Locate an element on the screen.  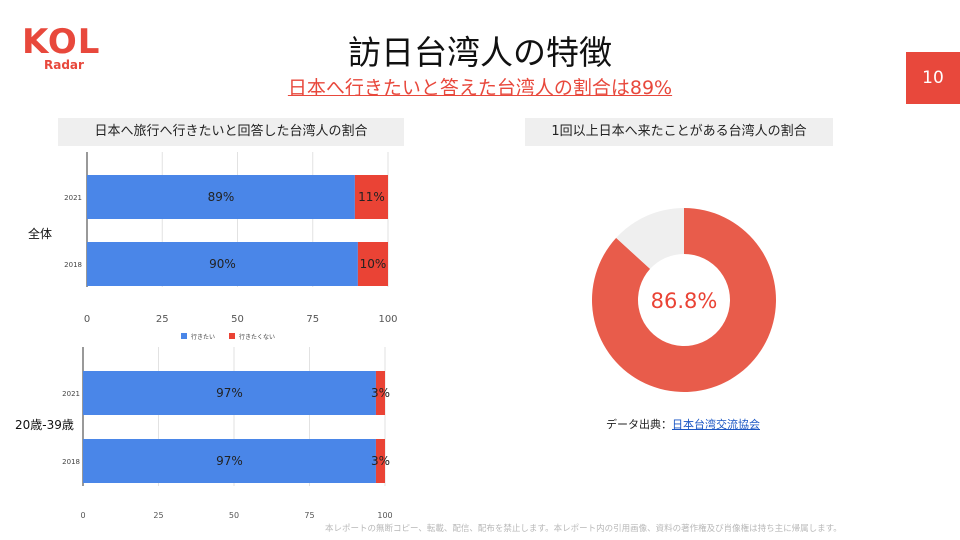
data-label: 89% is located at coordinates (221, 197).